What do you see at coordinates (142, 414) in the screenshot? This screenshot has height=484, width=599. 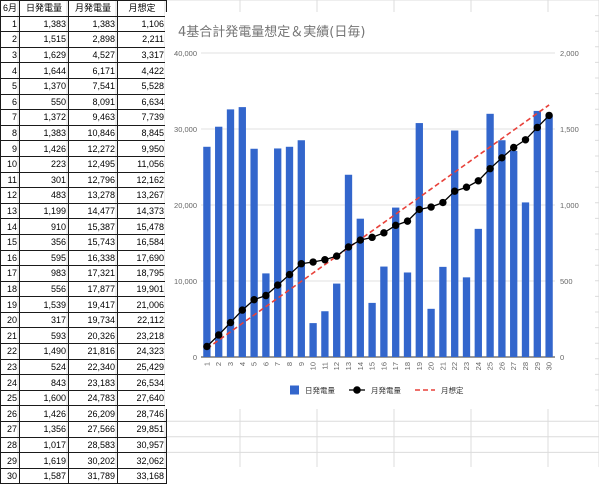 I see `cell-monthly-forecast: 28,746` at bounding box center [142, 414].